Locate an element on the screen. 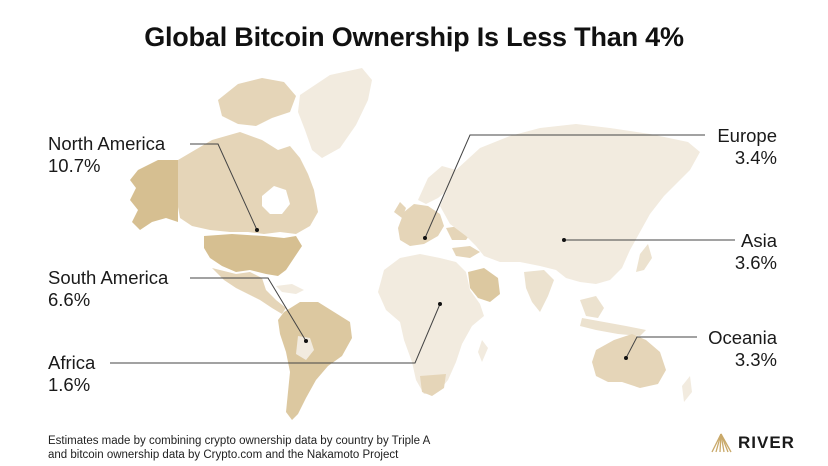 Image resolution: width=828 pixels, height=466 pixels. scandinavia-shape is located at coordinates (437, 185).